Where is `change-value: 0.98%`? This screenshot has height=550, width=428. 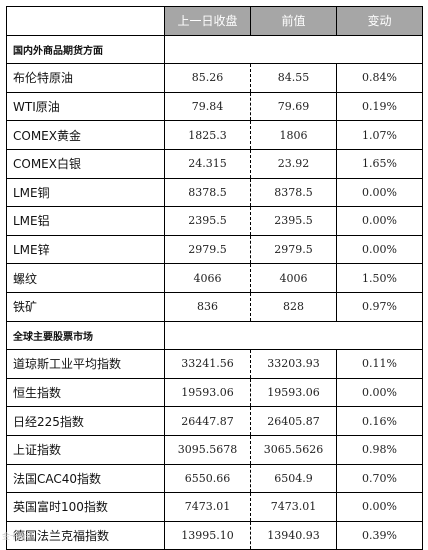
change-value: 0.98% is located at coordinates (379, 449).